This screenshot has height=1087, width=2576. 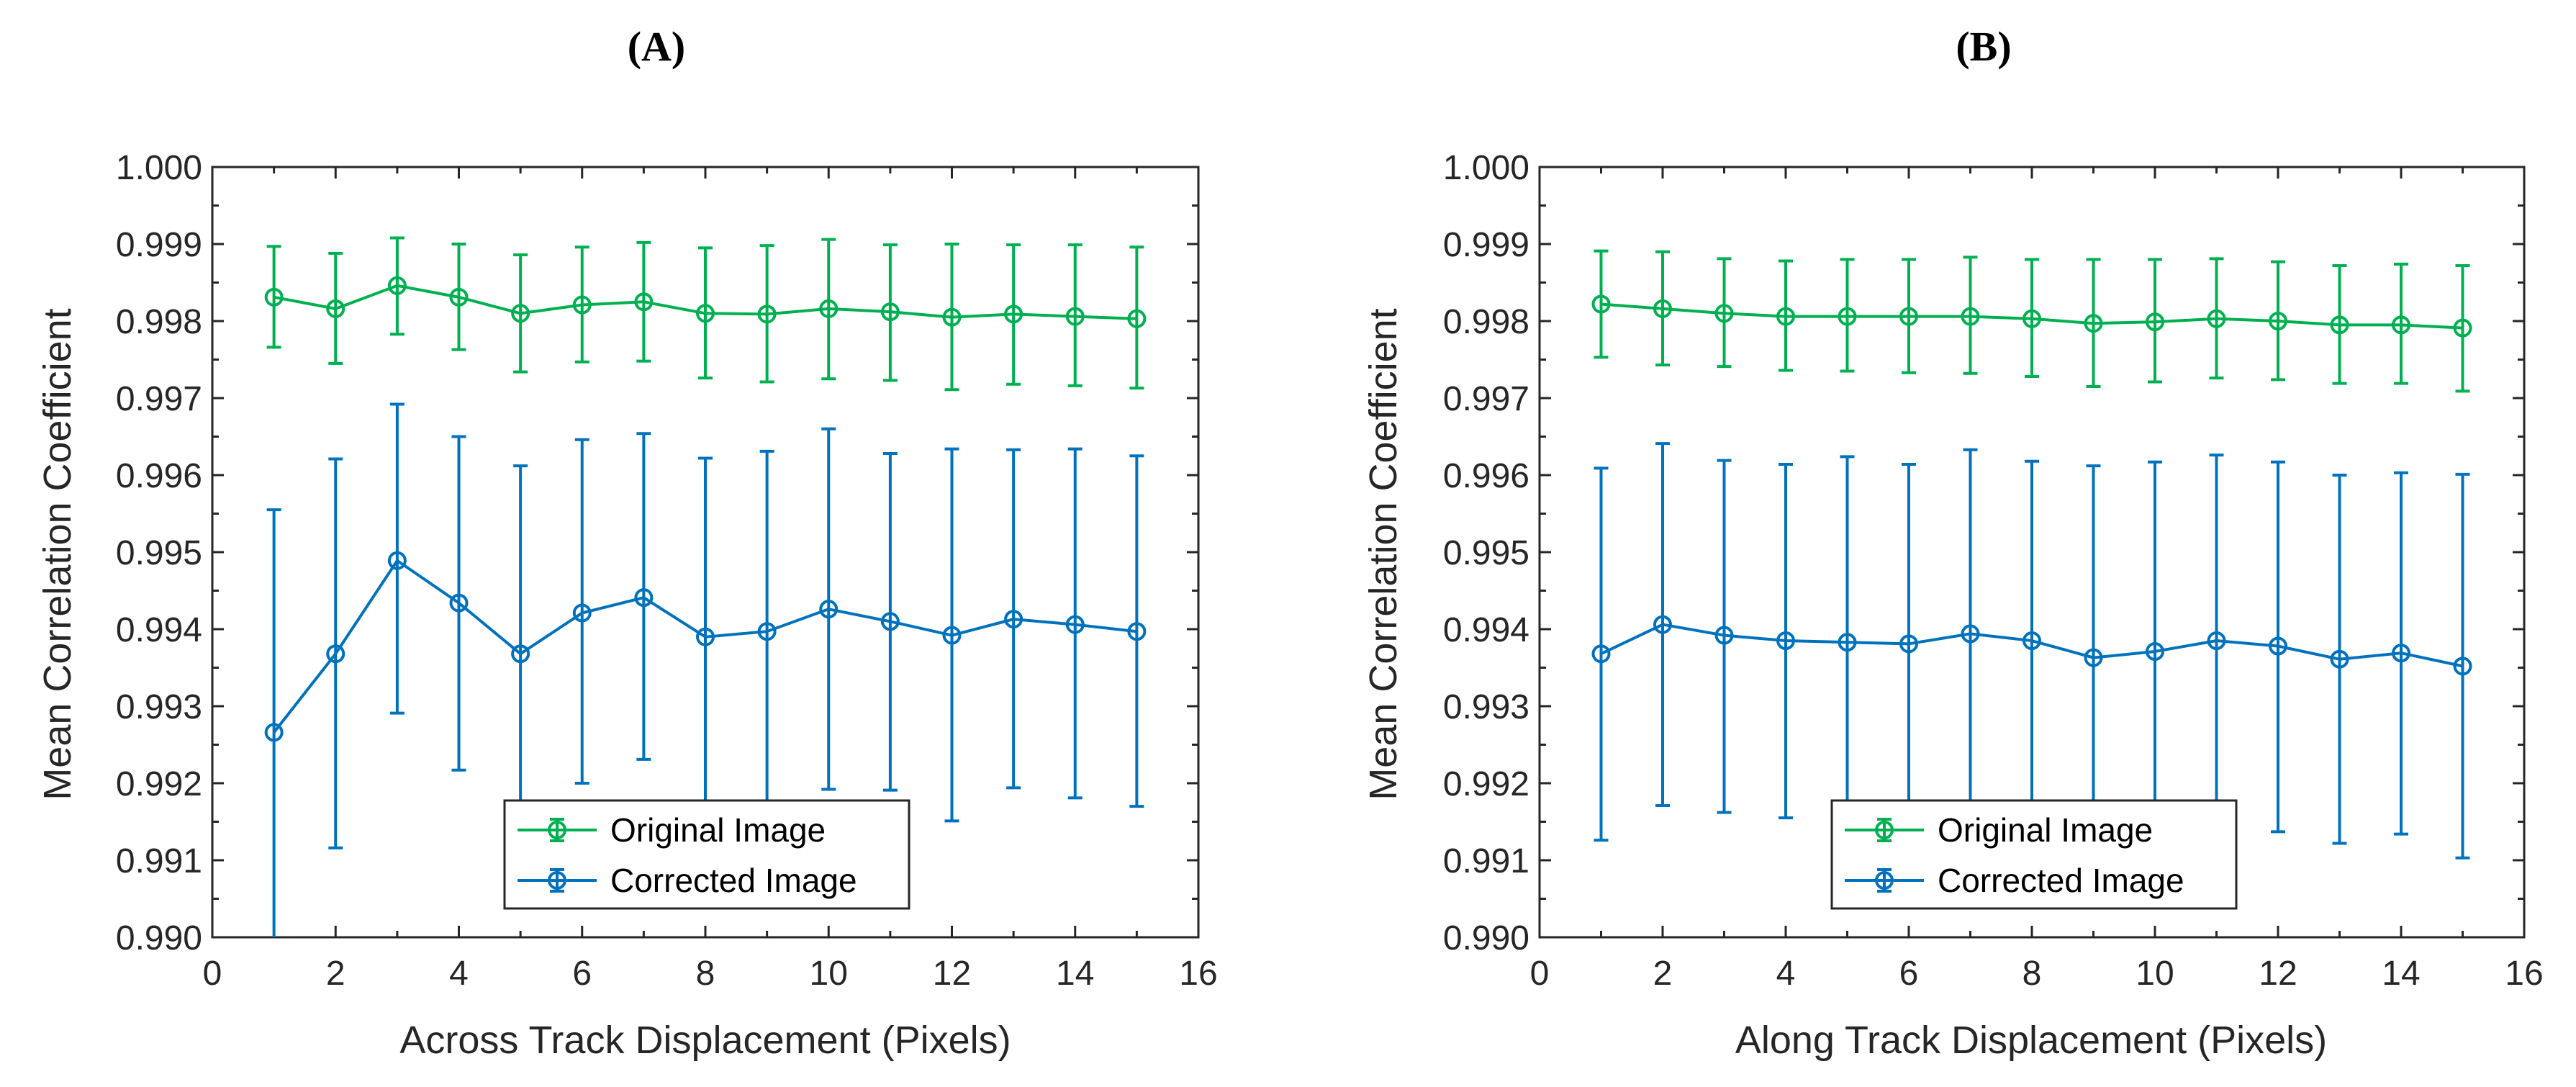 What do you see at coordinates (718, 830) in the screenshot?
I see `panel-a-legend-label-original: Original Image` at bounding box center [718, 830].